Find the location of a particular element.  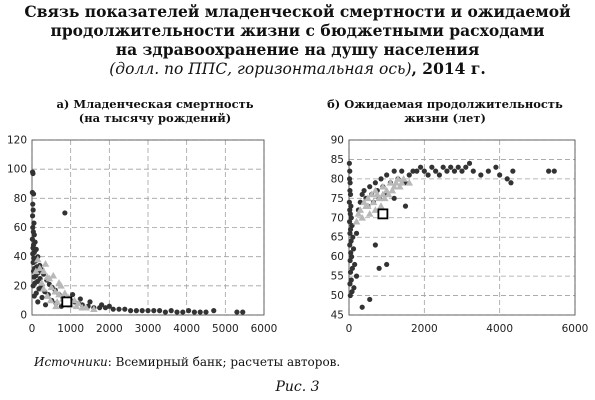

life-expectancy-y-tick-label: 55 is located at coordinates (337, 277).